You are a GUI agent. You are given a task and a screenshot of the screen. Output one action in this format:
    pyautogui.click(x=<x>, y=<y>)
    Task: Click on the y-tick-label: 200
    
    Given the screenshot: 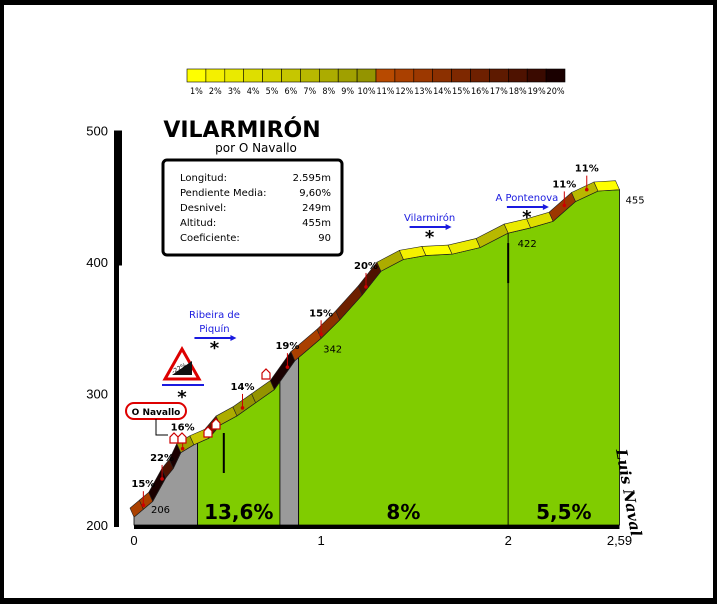 What is the action you would take?
    pyautogui.click(x=97, y=525)
    